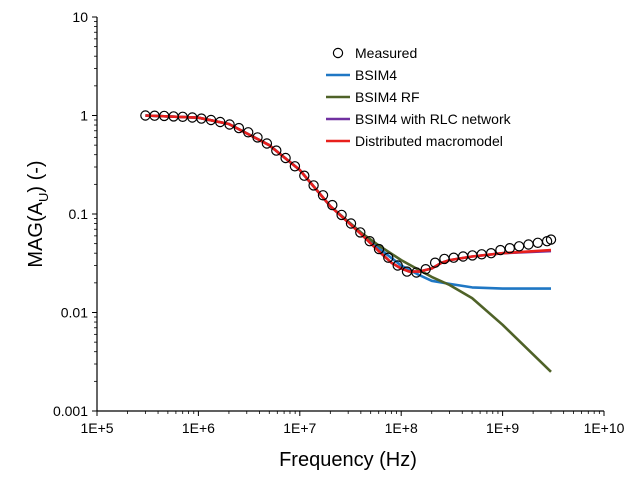 This screenshot has width=644, height=480. I want to click on x-tick-label: 1E+8, so click(401, 428).